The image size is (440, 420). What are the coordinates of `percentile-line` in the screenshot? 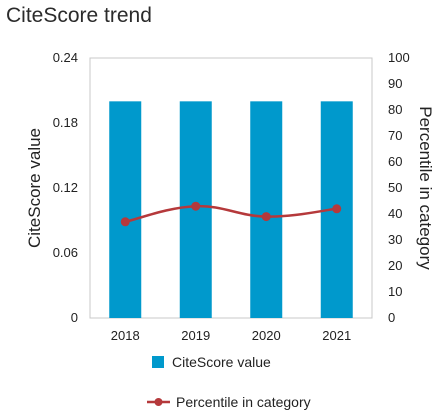 It's located at (230, 214).